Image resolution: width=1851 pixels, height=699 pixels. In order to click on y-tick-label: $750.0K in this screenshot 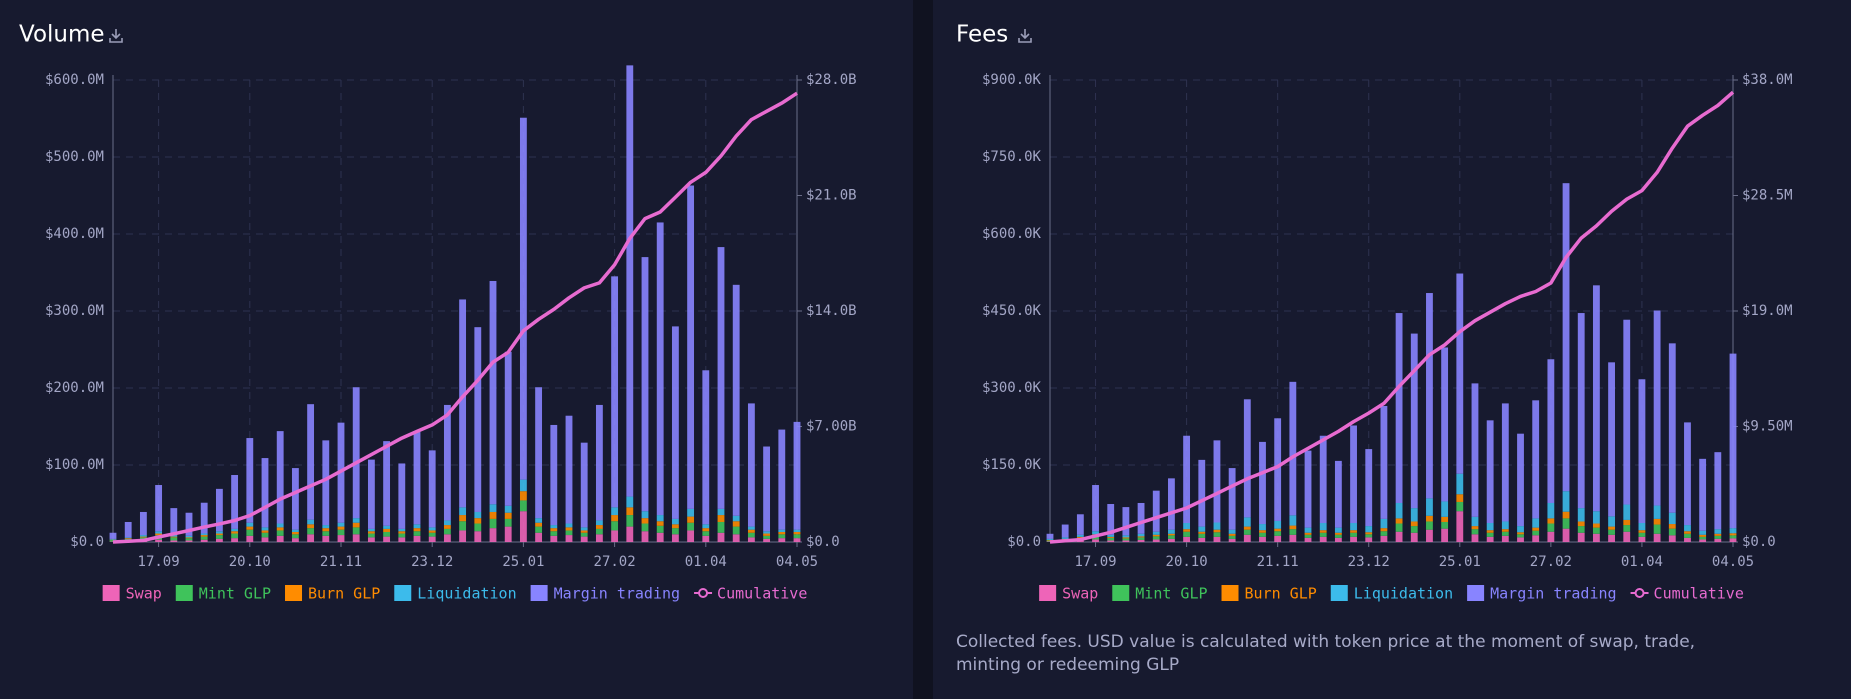, I will do `click(1012, 157)`.